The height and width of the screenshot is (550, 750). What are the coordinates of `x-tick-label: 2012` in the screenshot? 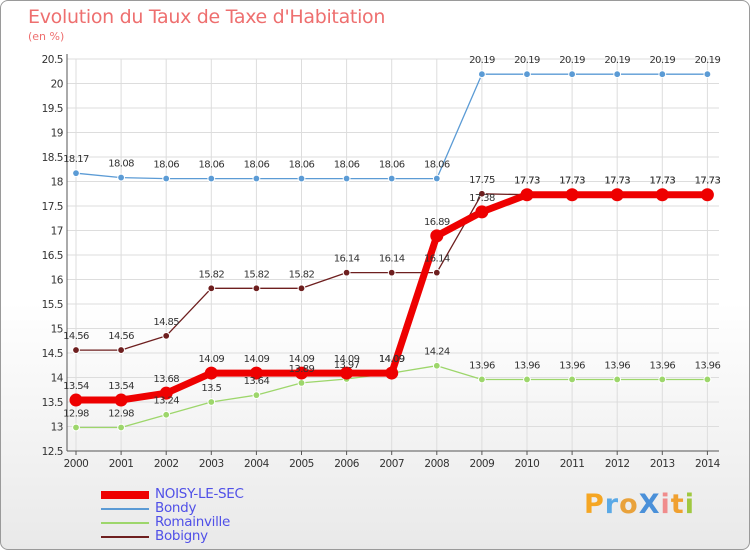 It's located at (617, 464).